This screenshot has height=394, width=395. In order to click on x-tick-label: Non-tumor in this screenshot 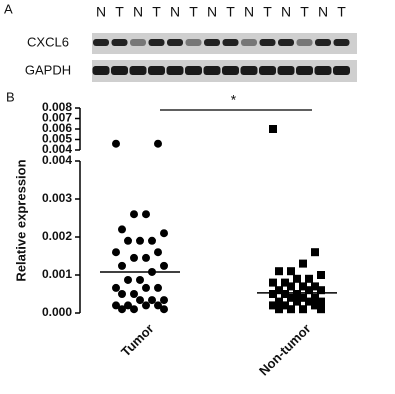, I will do `click(285, 350)`.